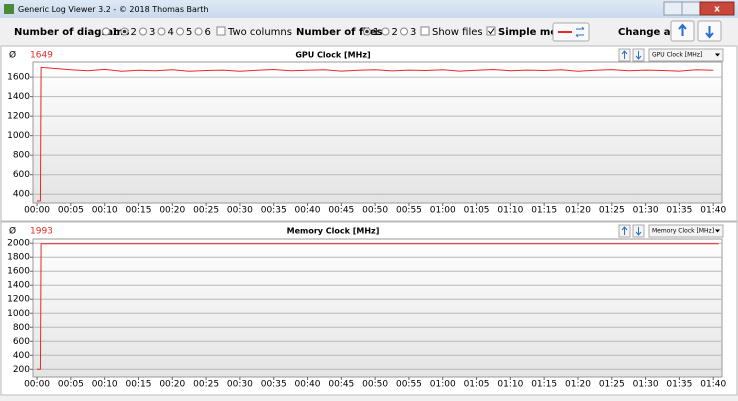  What do you see at coordinates (333, 231) in the screenshot?
I see `chart-title: Memory Clock [MHz]` at bounding box center [333, 231].